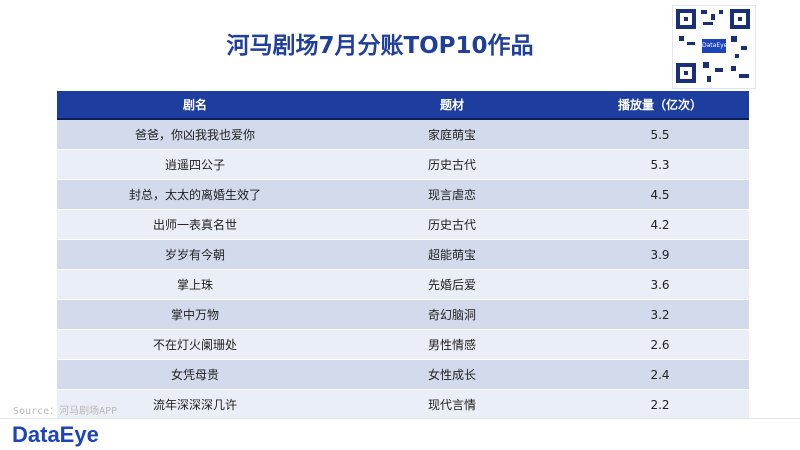 The height and width of the screenshot is (450, 800). Describe the element at coordinates (400, 418) in the screenshot. I see `footer-divider` at that location.